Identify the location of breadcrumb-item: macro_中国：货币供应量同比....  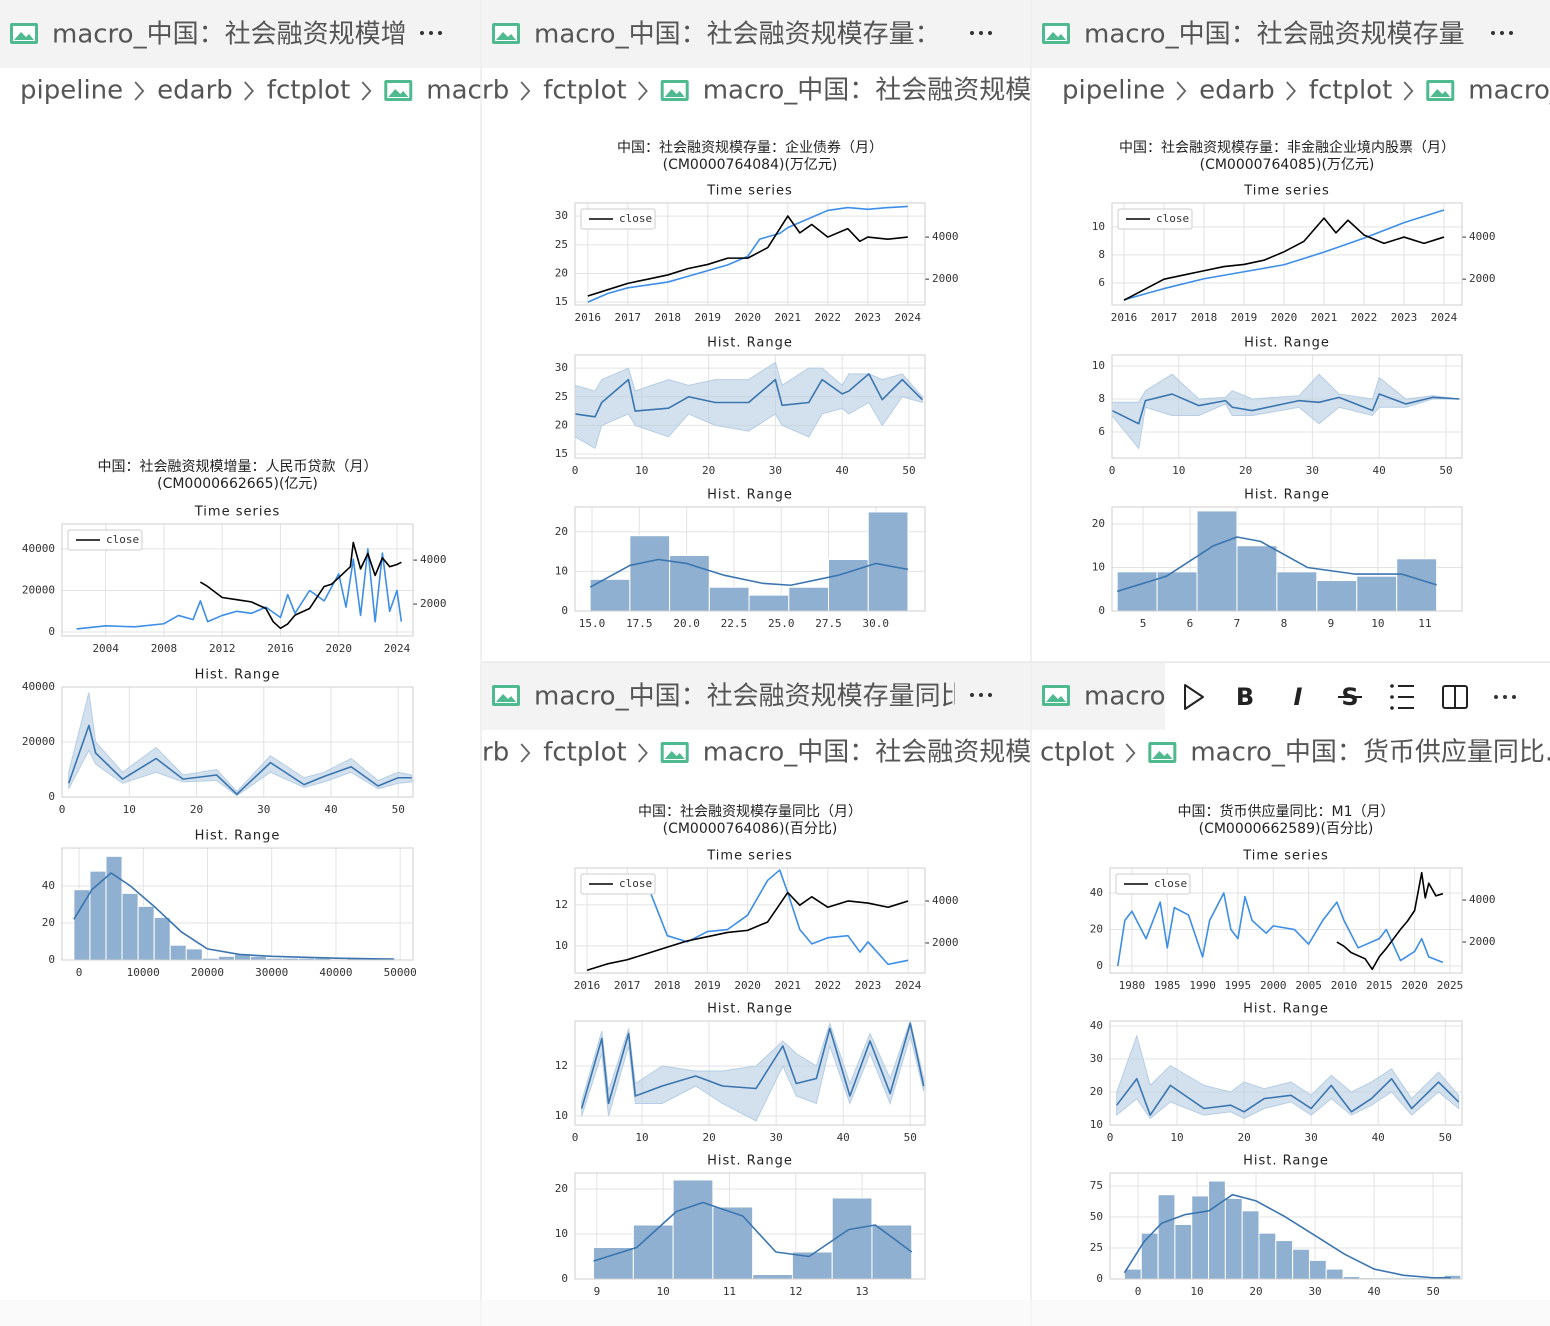
(1370, 753).